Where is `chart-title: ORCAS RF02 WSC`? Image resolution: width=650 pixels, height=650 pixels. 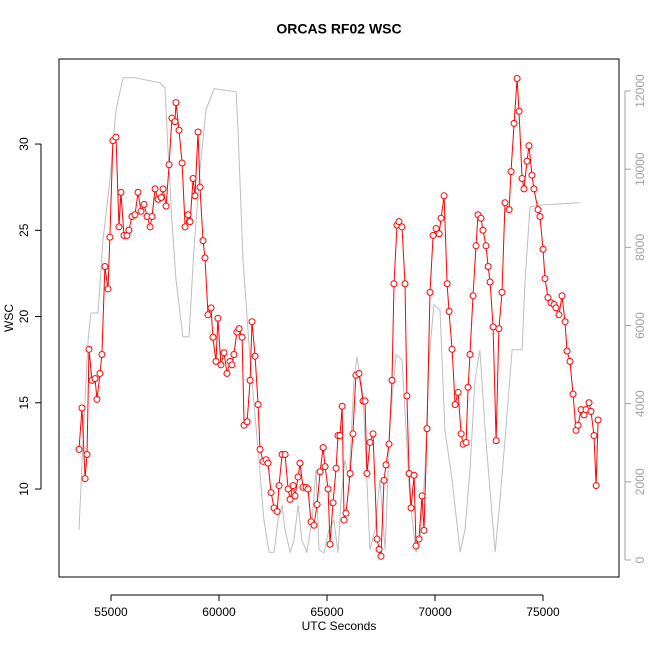 chart-title: ORCAS RF02 WSC is located at coordinates (338, 29).